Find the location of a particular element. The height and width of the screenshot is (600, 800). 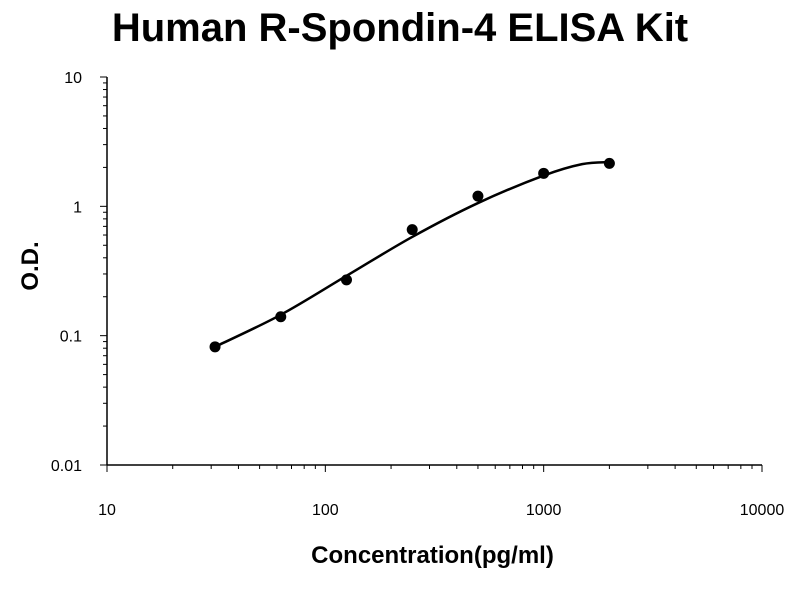

y-tick-label: 1 is located at coordinates (77, 207).